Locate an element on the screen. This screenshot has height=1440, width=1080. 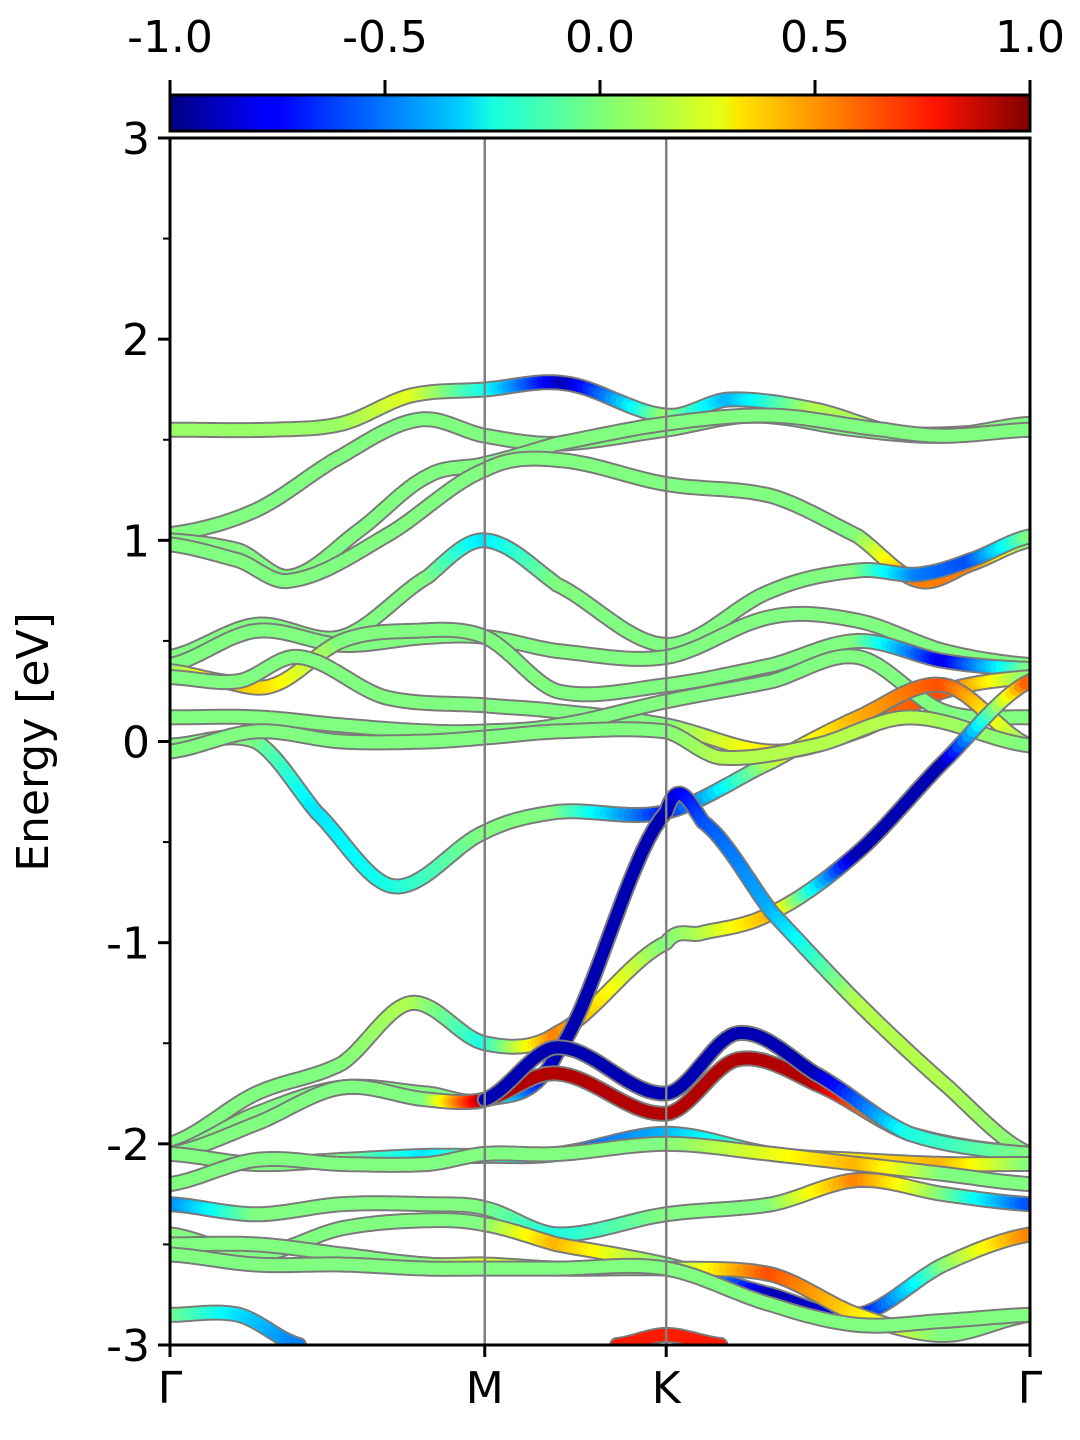
colorbar-ticks: -1.0 -0.5 0.0 0.5 1.0 is located at coordinates (596, 53).